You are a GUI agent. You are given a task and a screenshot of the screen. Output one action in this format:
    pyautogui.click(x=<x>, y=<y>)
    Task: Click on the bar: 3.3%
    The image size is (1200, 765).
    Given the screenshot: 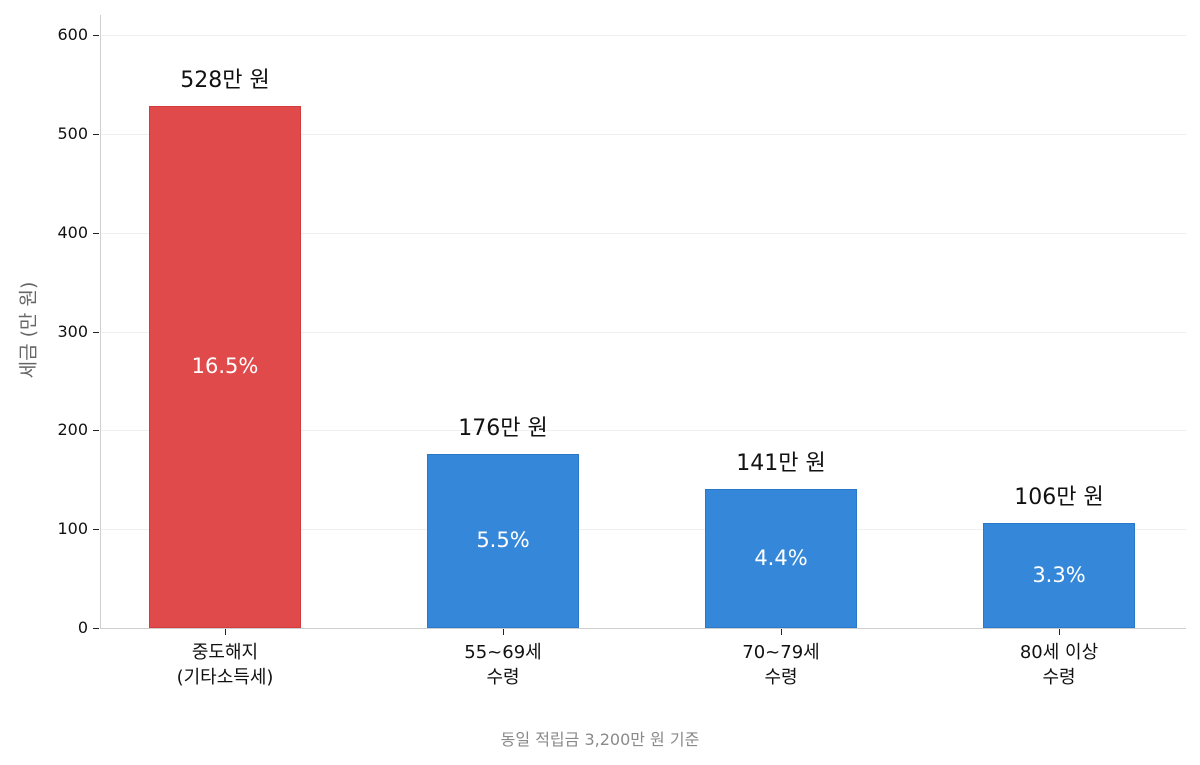 What is the action you would take?
    pyautogui.click(x=1059, y=575)
    